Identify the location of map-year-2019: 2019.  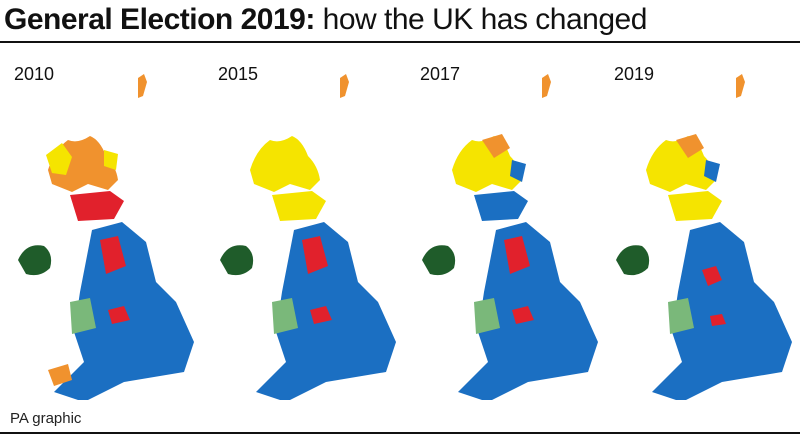
(634, 74).